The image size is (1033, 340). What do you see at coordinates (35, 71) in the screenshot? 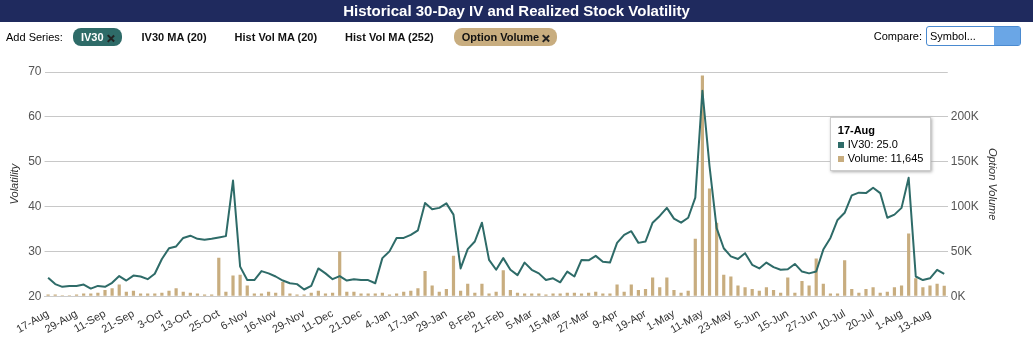
I see `y-tick-label: 70` at bounding box center [35, 71].